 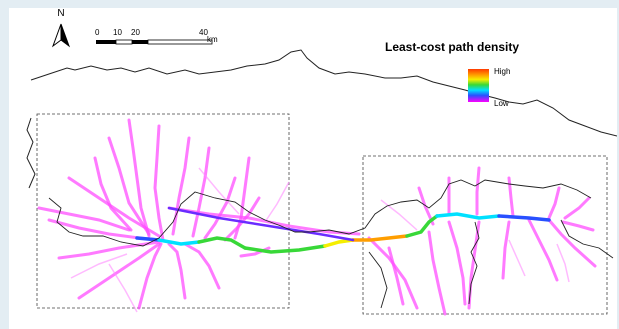 What do you see at coordinates (491, 264) in the screenshot?
I see `district-boundary-line` at bounding box center [491, 264].